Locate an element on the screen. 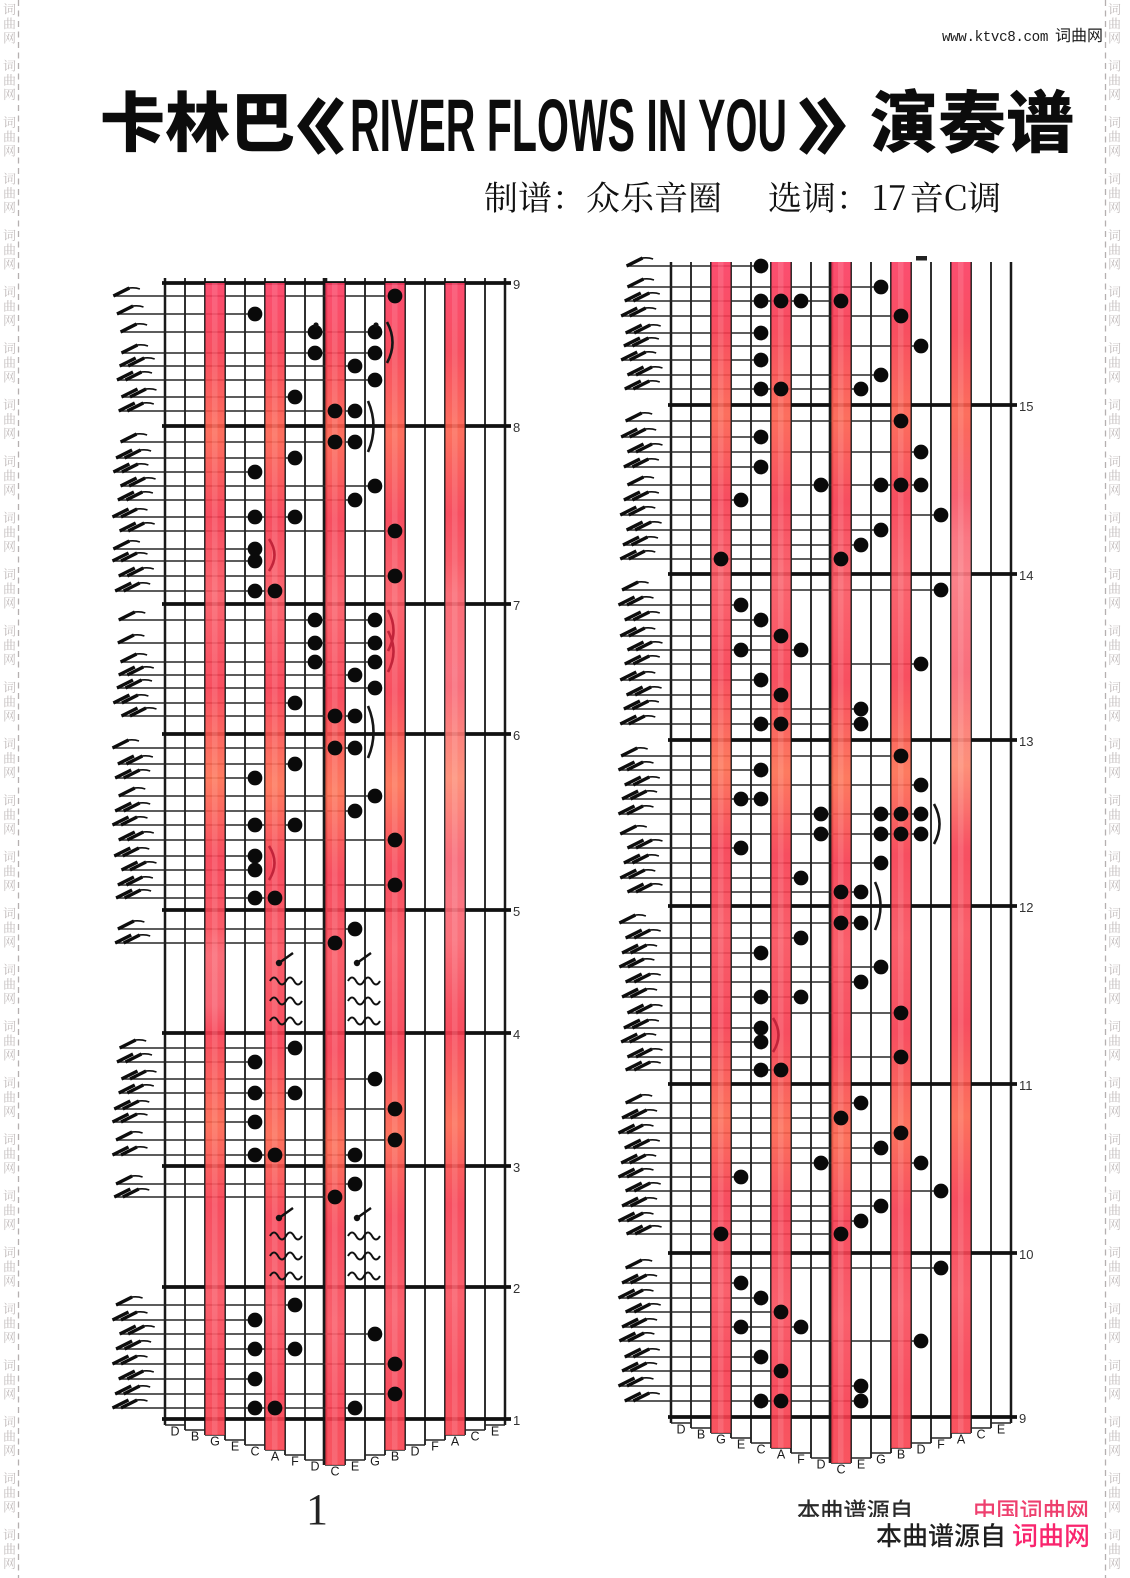  svg-text: RIVER FLOWS IN YOU is located at coordinates (568, 125).